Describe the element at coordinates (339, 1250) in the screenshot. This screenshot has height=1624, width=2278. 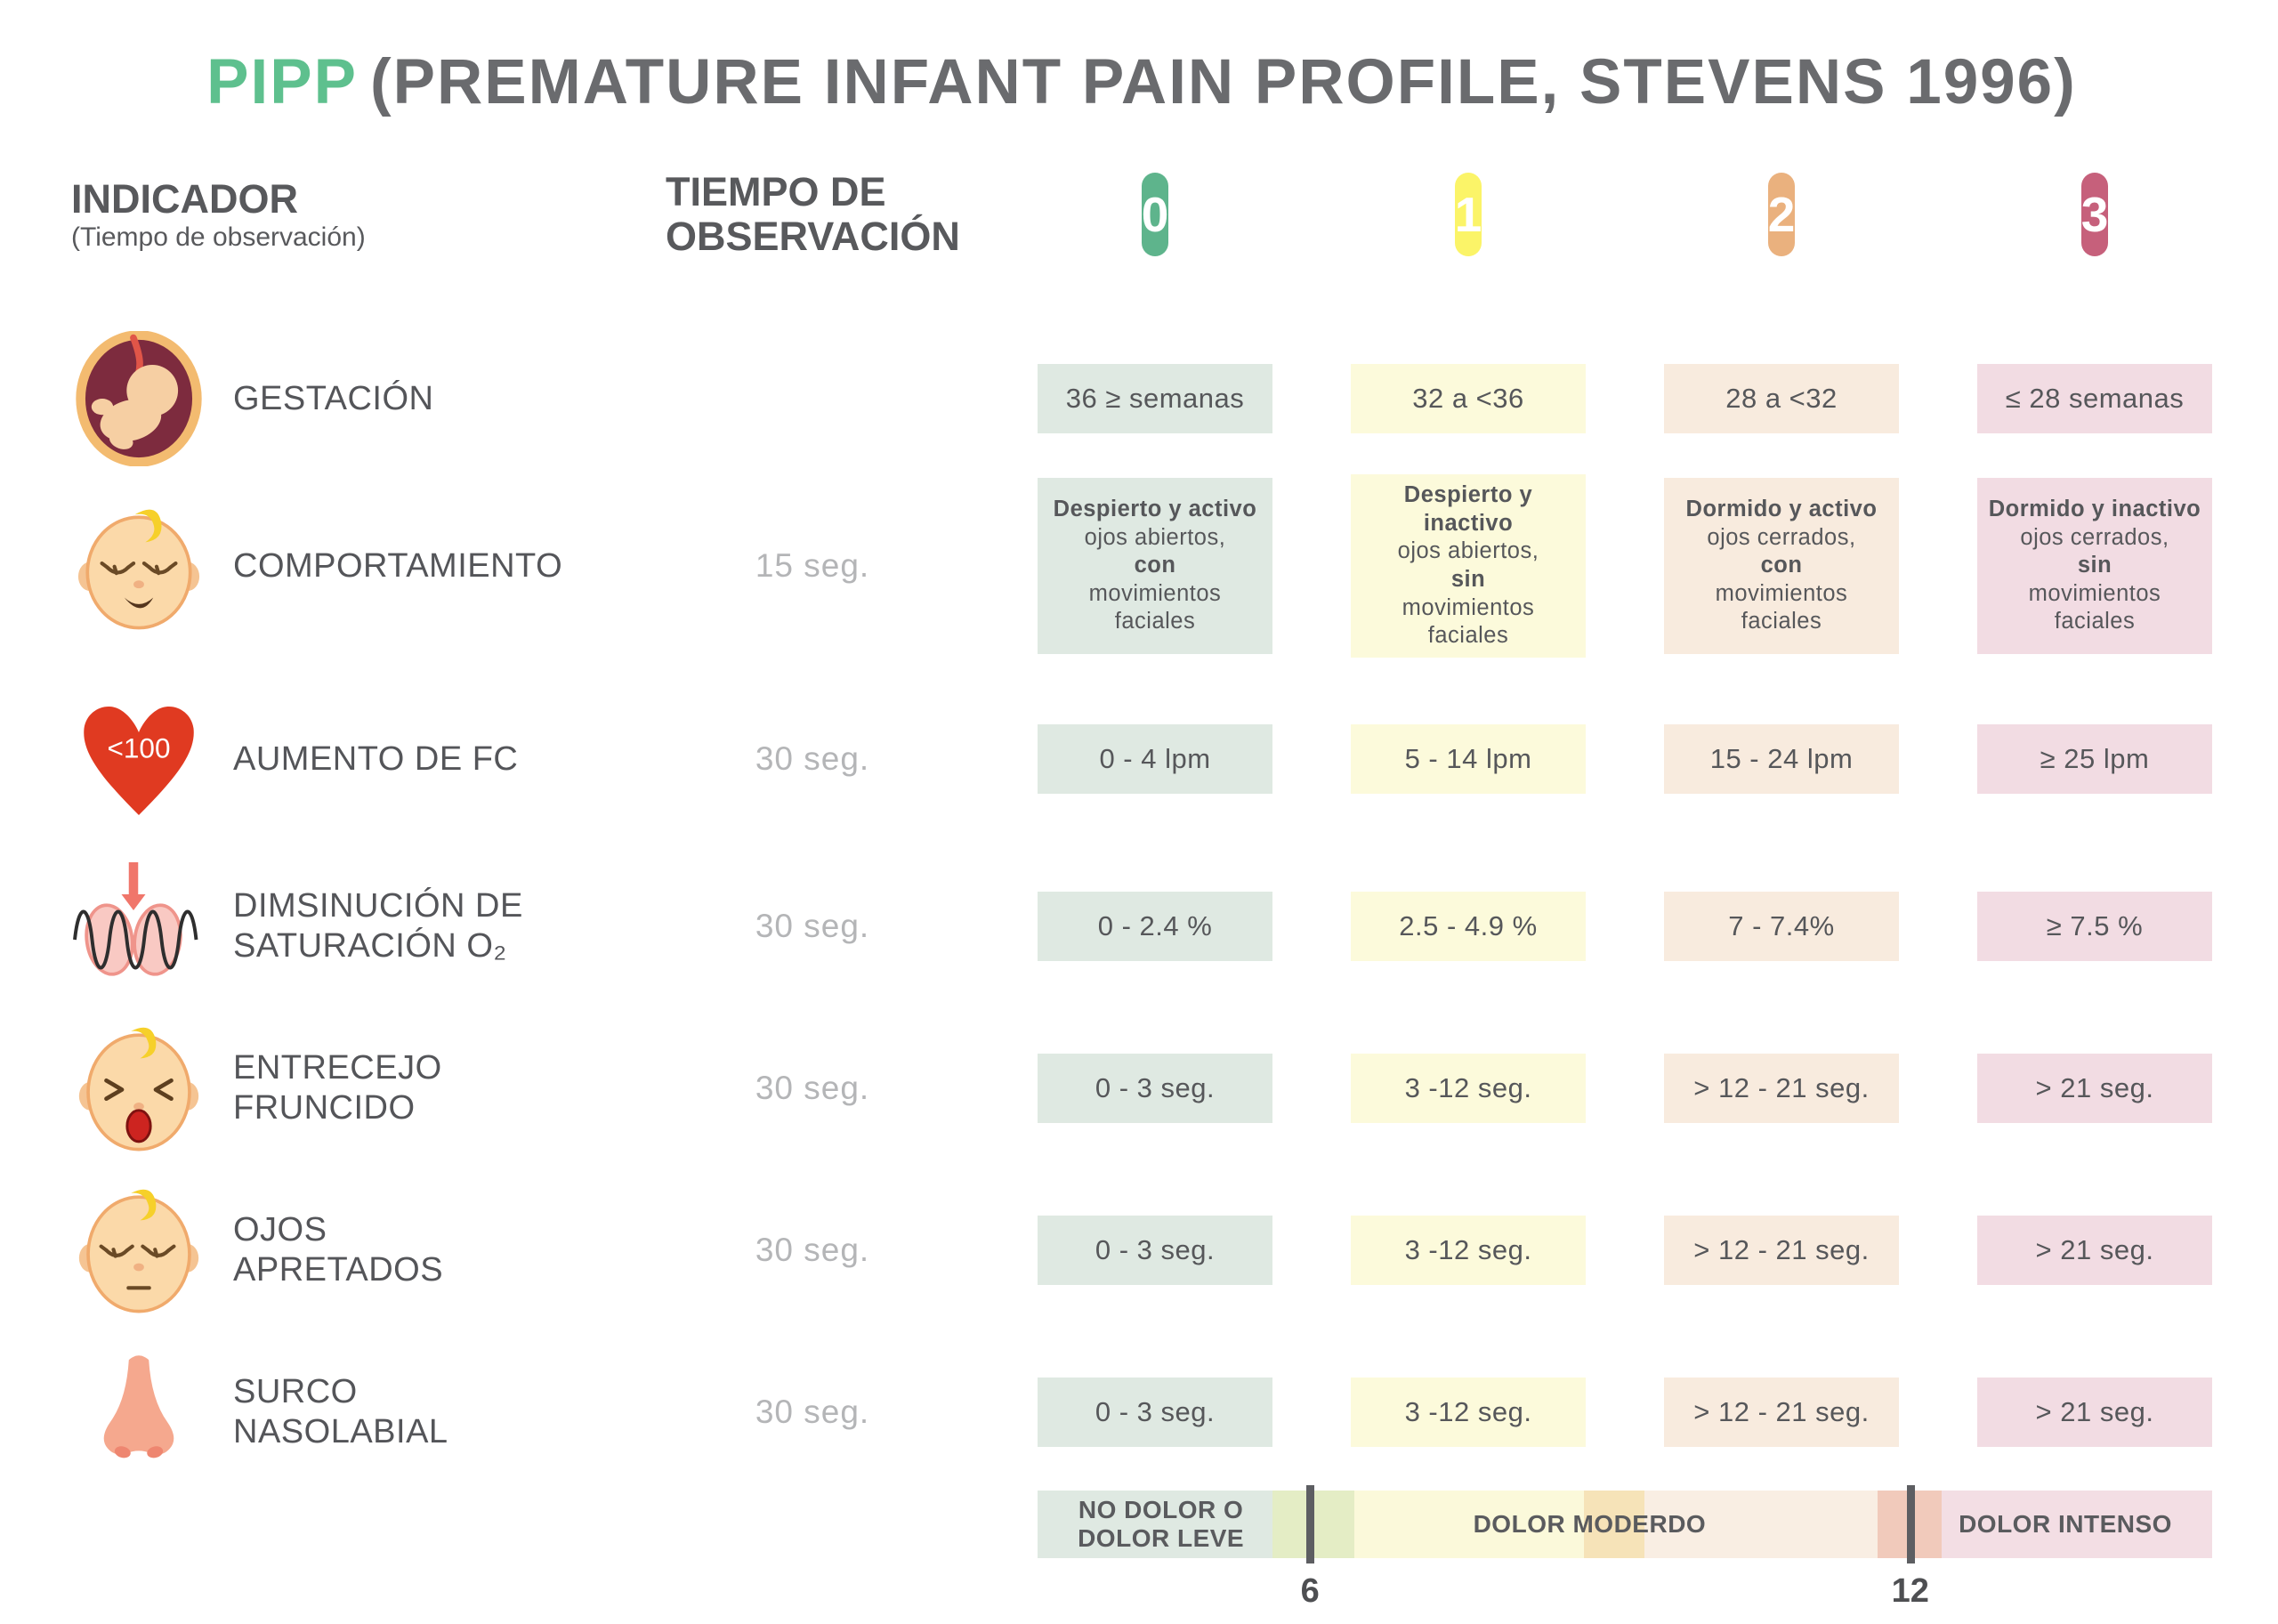
I see `indicator-label: OJOS APRETADOS` at that location.